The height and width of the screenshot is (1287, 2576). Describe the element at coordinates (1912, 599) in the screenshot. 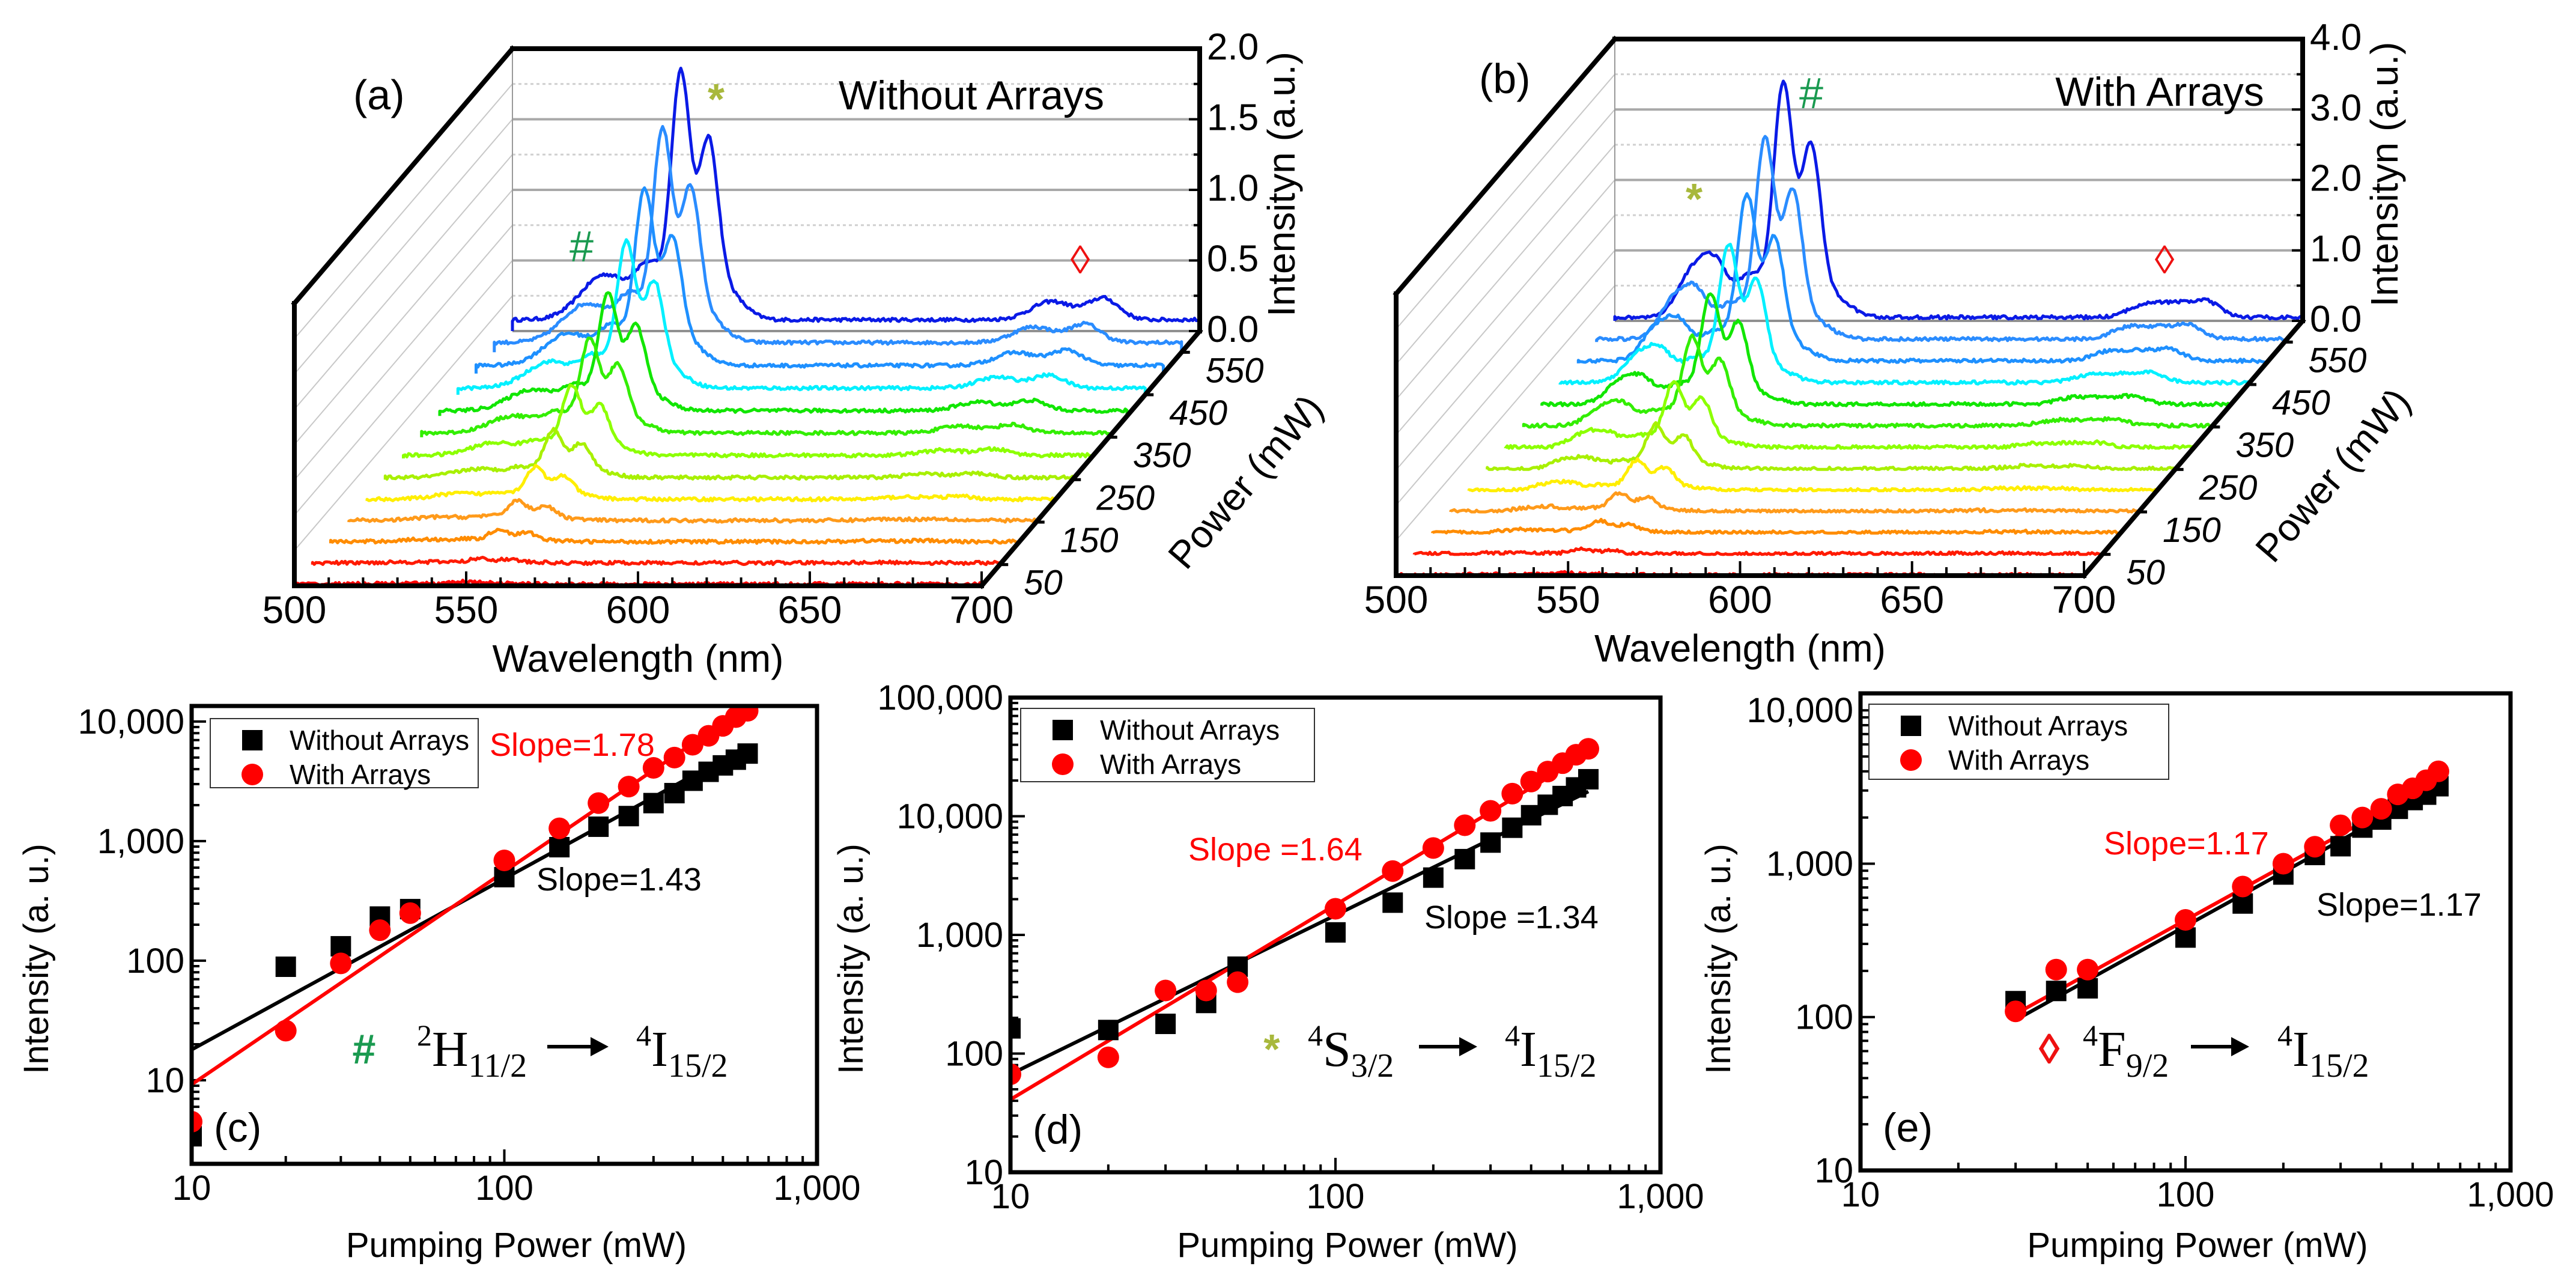

I see `x-tick-label: 650` at that location.